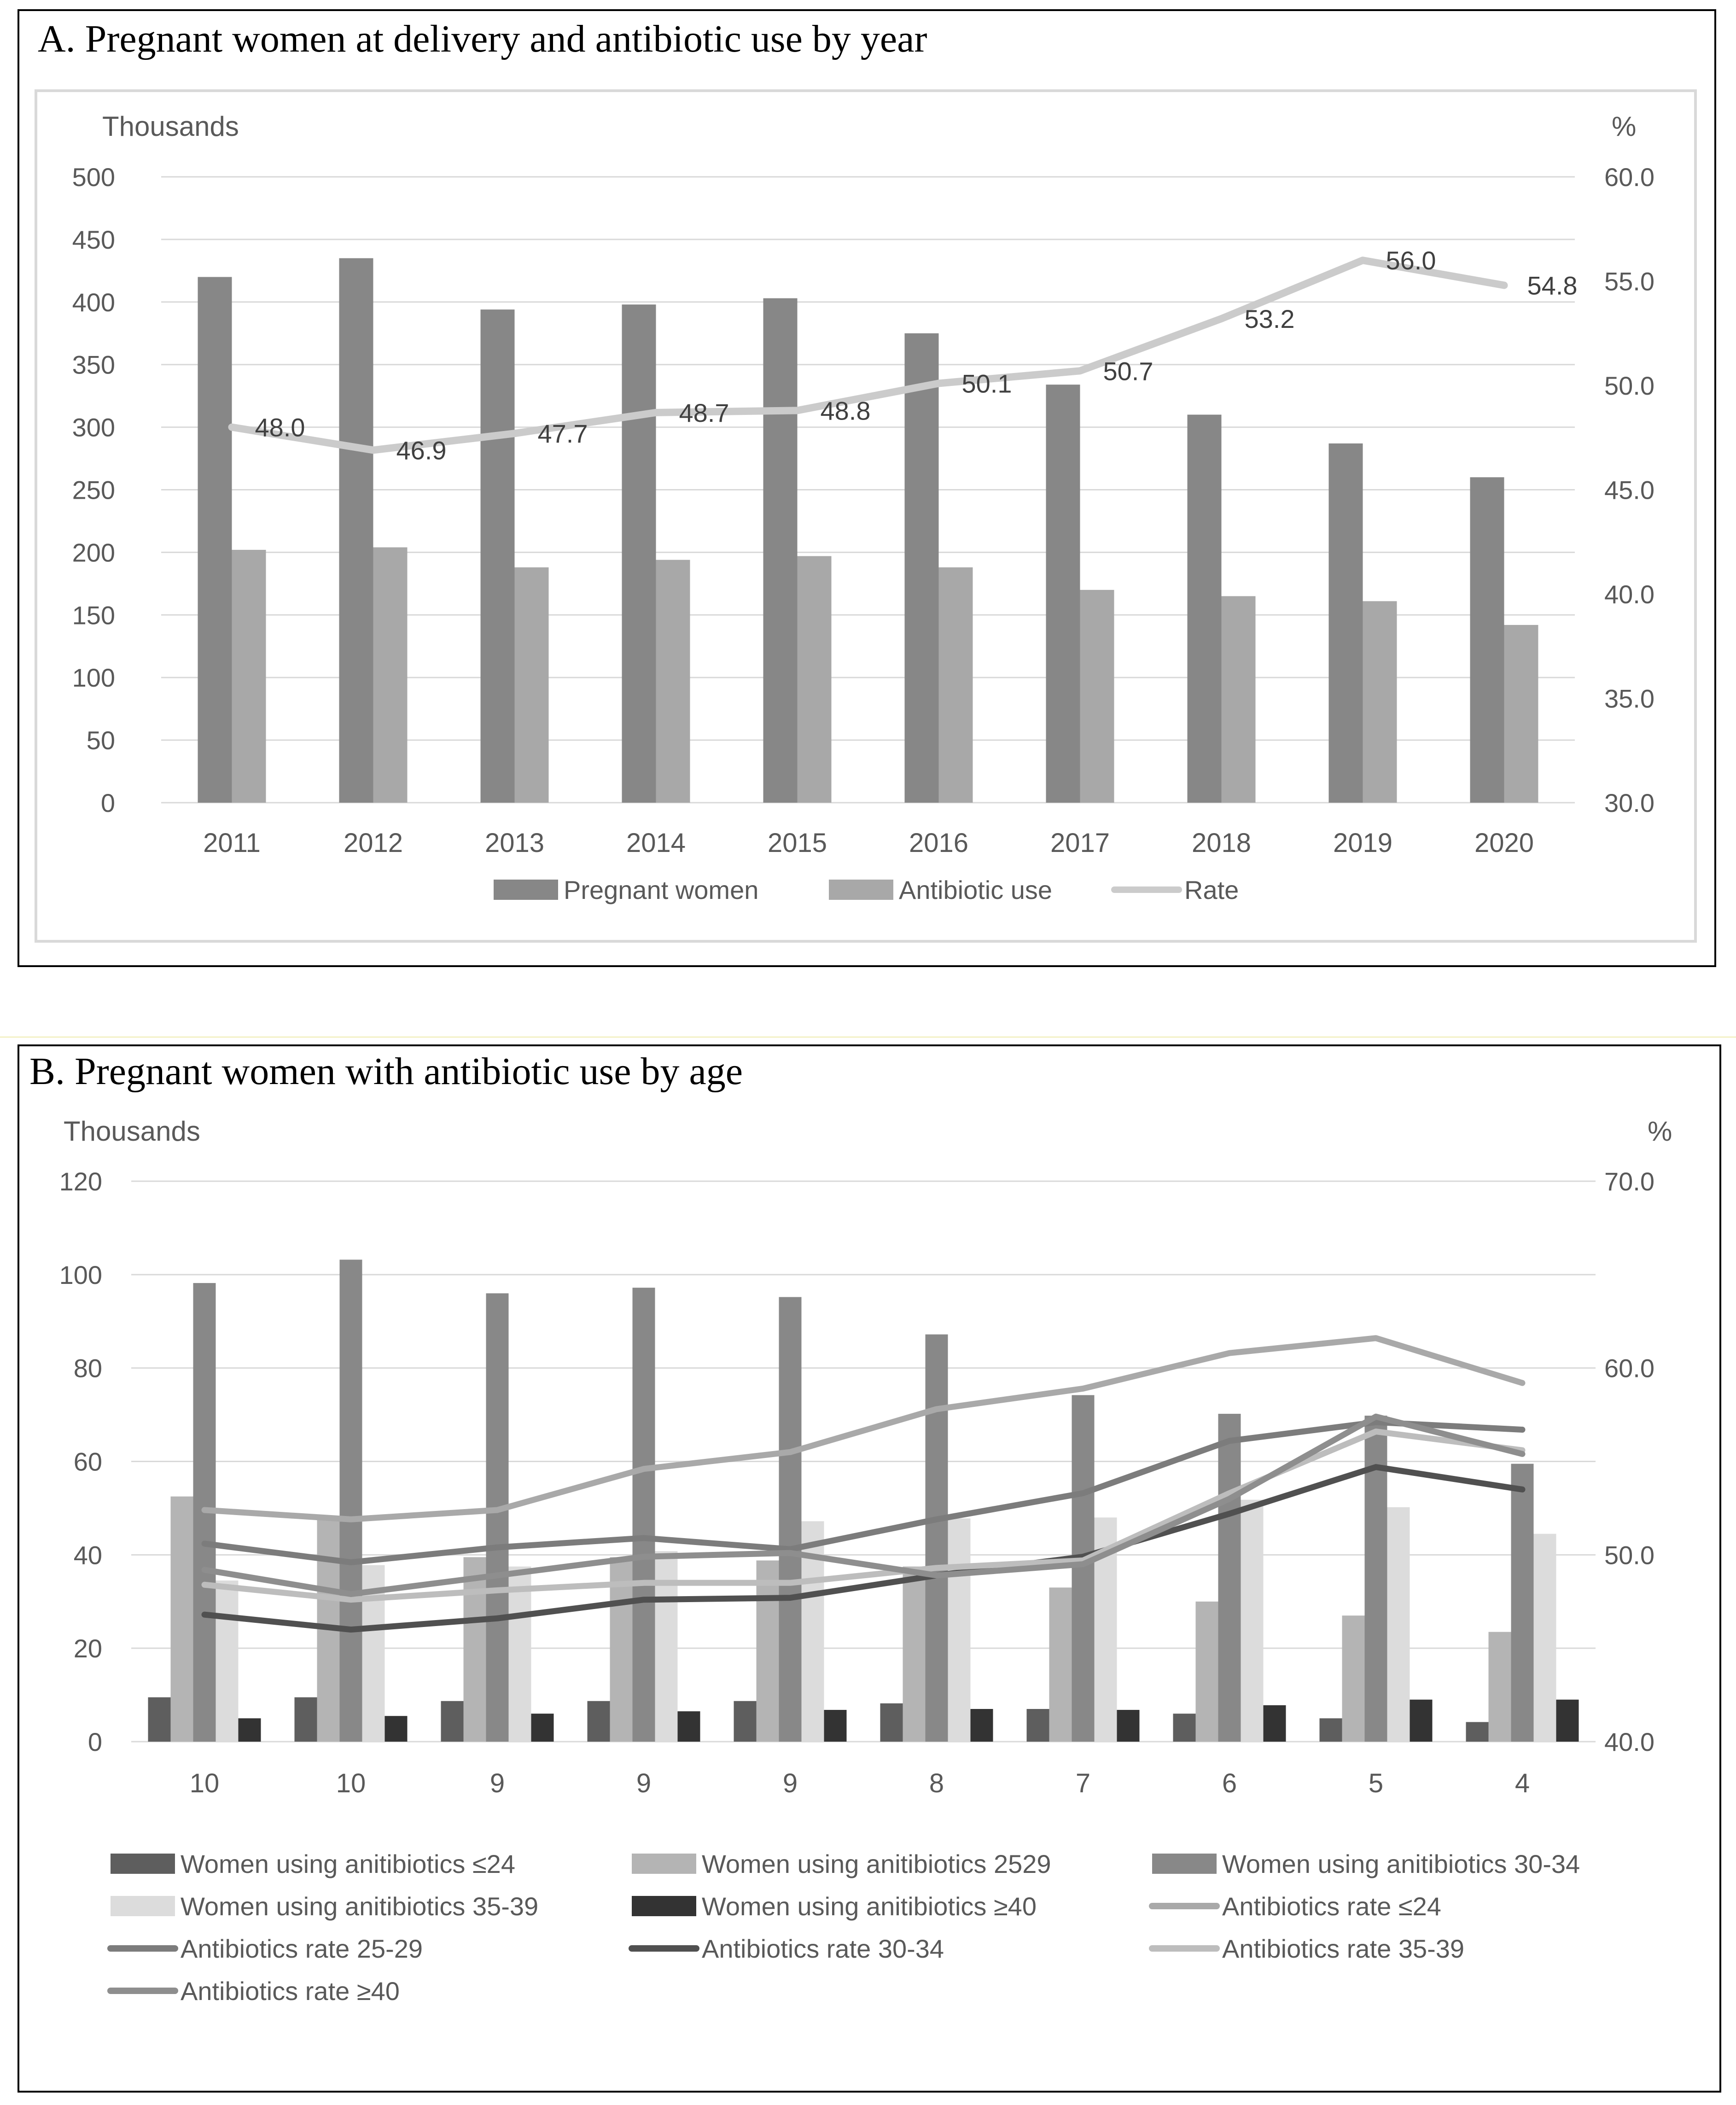  I want to click on x-tick-label: 7, so click(1083, 1783).